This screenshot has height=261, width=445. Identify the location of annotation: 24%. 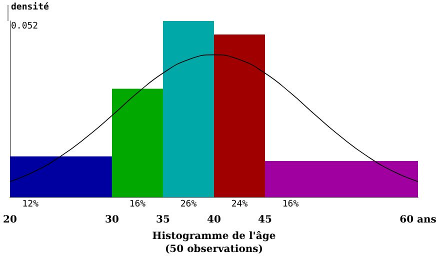
(239, 205).